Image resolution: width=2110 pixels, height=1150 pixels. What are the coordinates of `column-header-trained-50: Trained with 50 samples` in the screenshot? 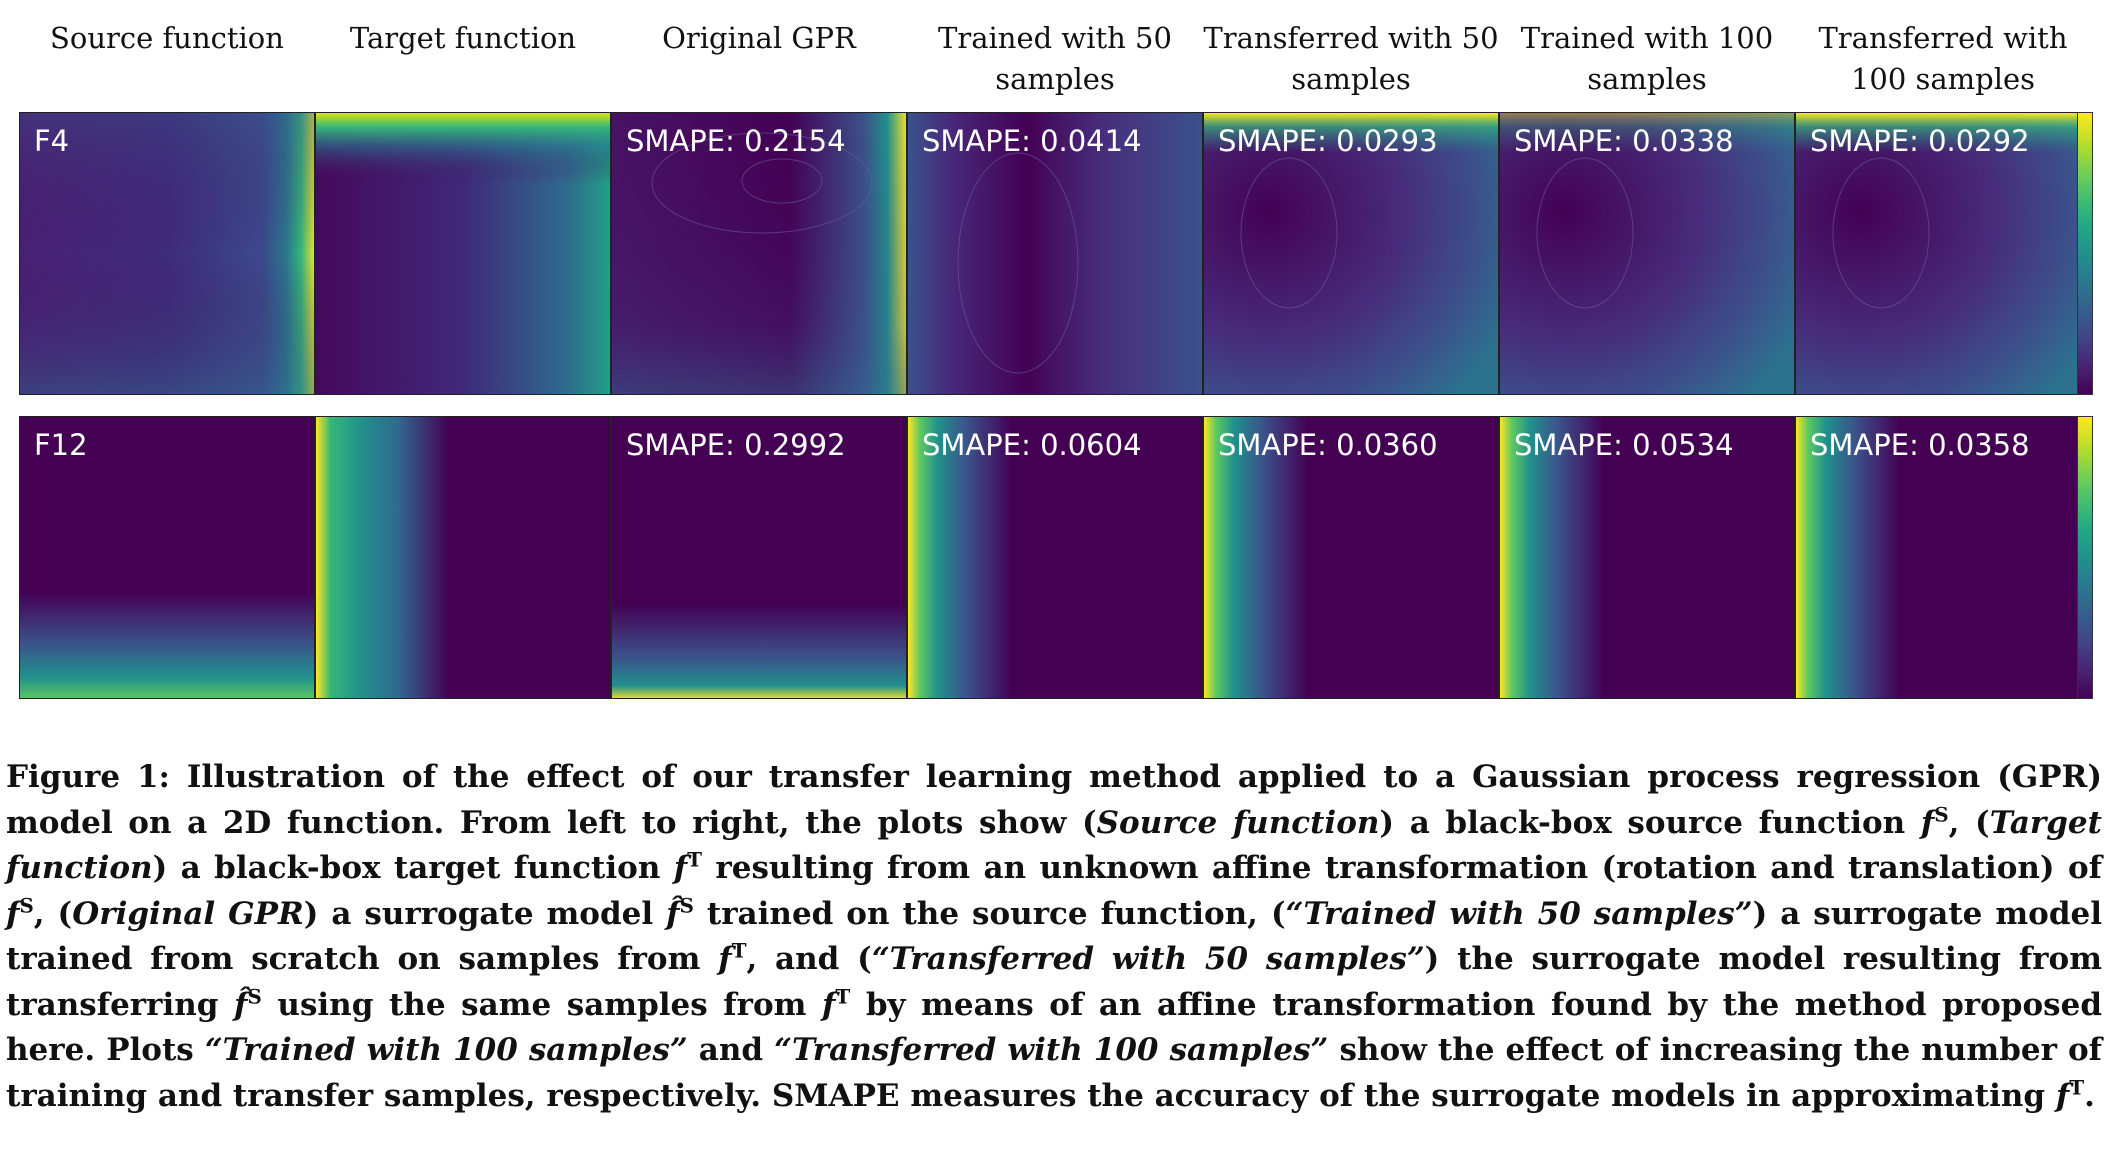 It's located at (1055, 58).